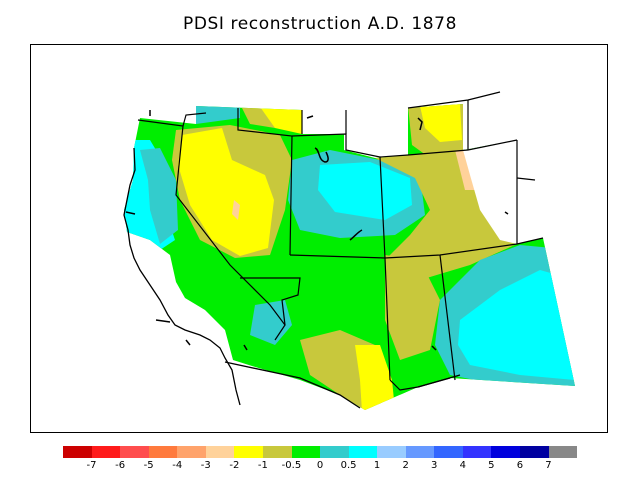 Image resolution: width=640 pixels, height=480 pixels. Describe the element at coordinates (377, 465) in the screenshot. I see `colorbar-label: 1` at that location.